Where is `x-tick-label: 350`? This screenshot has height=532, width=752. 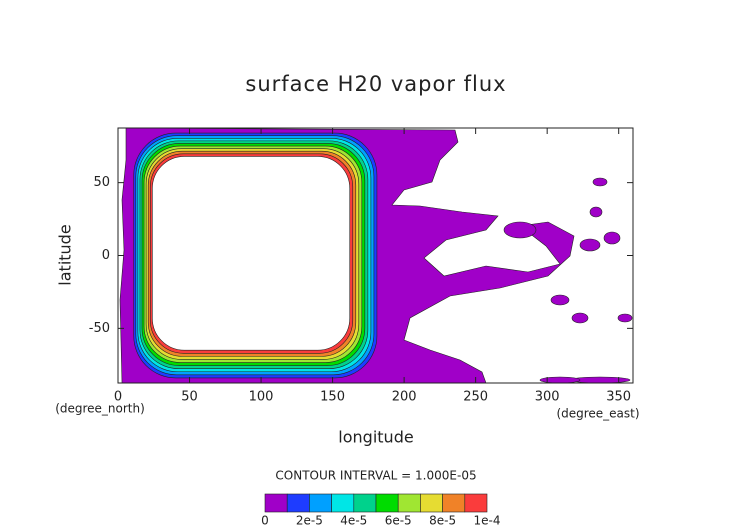
x-tick-label: 350 is located at coordinates (618, 397).